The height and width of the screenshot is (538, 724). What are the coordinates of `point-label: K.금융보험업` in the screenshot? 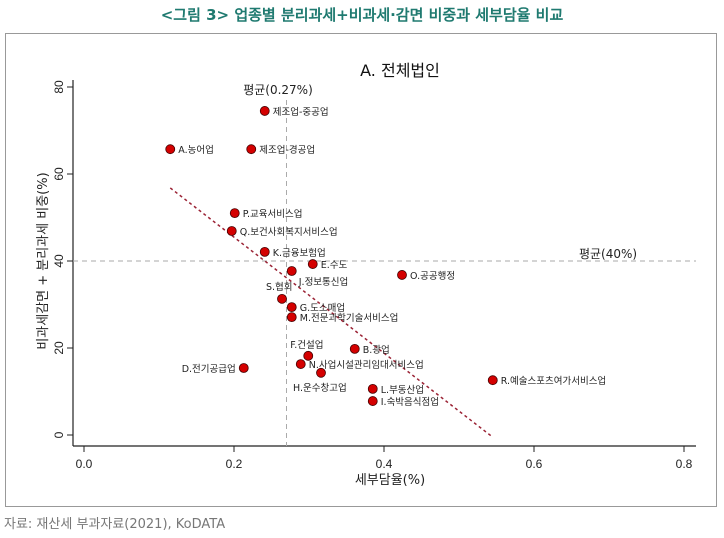 It's located at (299, 253).